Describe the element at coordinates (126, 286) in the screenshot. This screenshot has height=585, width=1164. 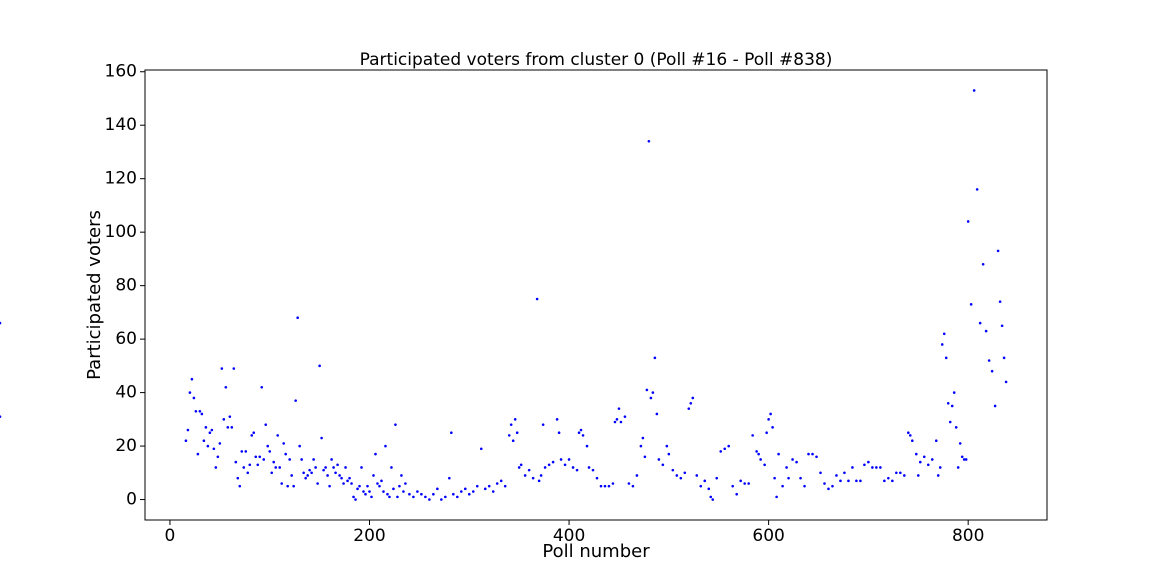
I see `y-tick-label: 80` at that location.